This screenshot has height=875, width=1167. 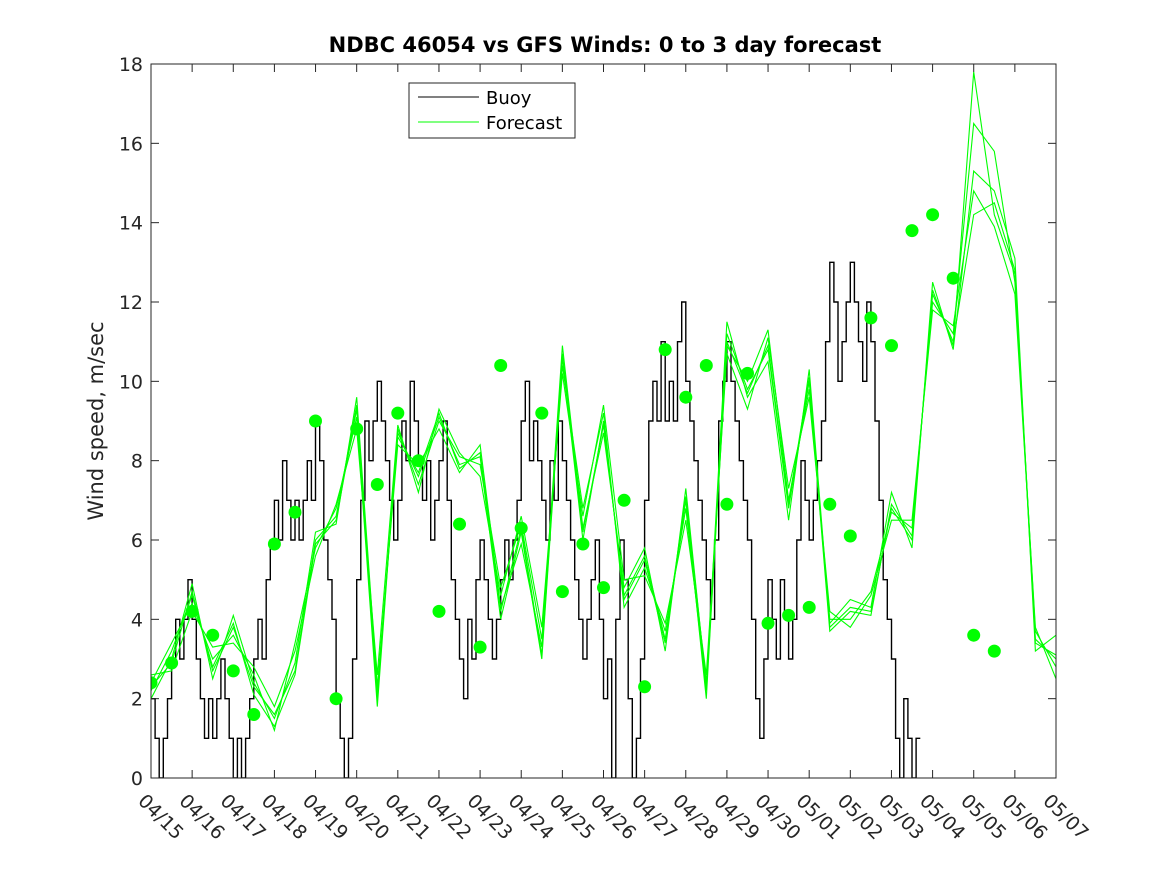 I want to click on x-tick-label: 04/22, so click(x=448, y=817).